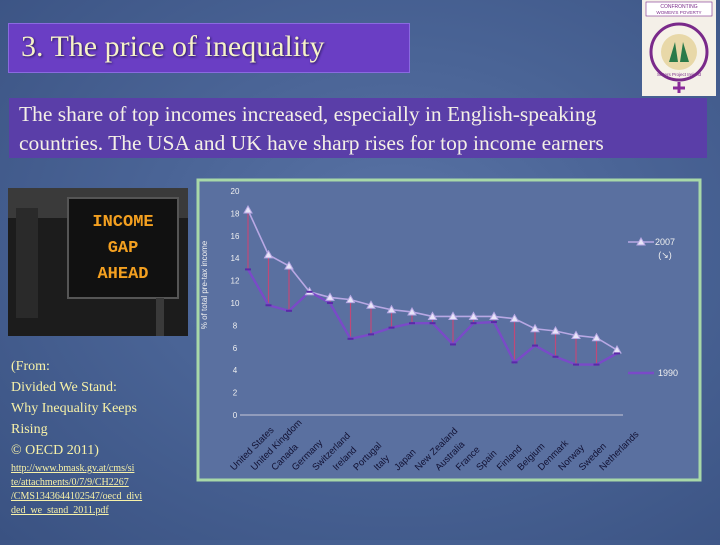  What do you see at coordinates (668, 373) in the screenshot?
I see `legend-label-1990: 1990` at bounding box center [668, 373].